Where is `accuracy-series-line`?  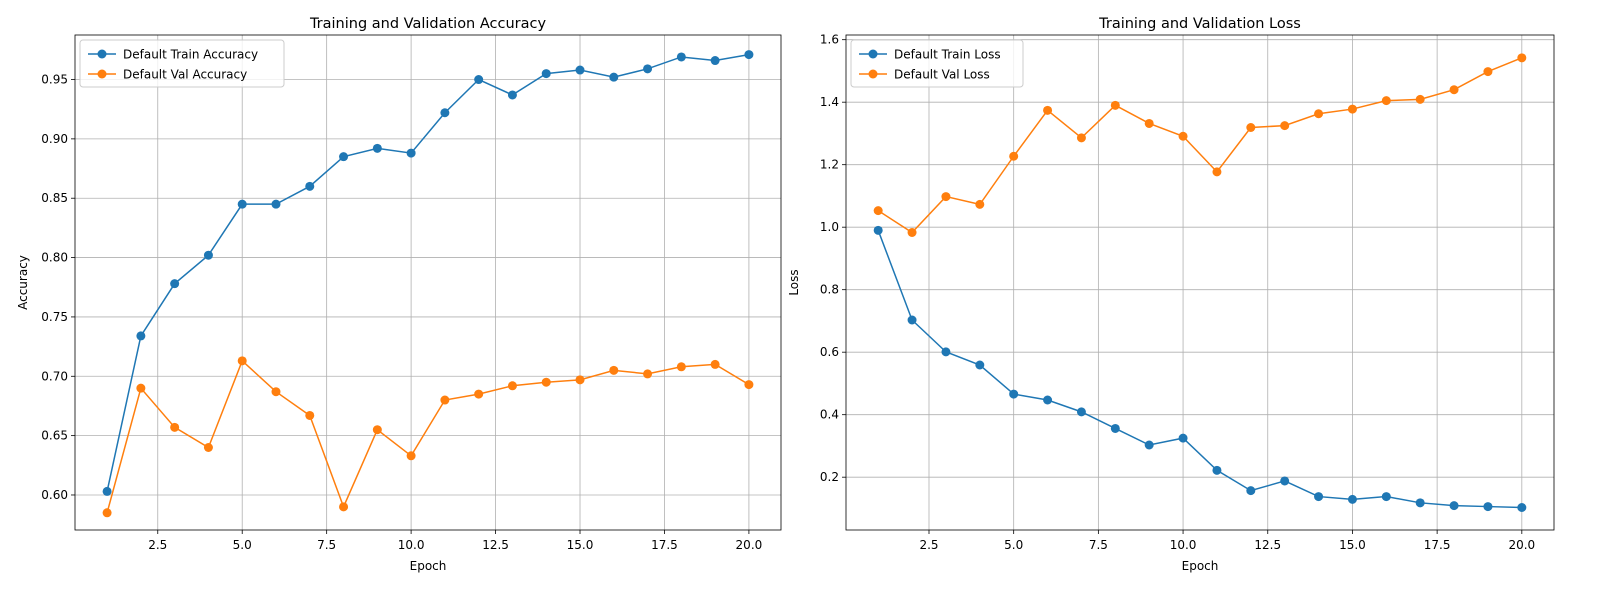 accuracy-series-line is located at coordinates (428, 436).